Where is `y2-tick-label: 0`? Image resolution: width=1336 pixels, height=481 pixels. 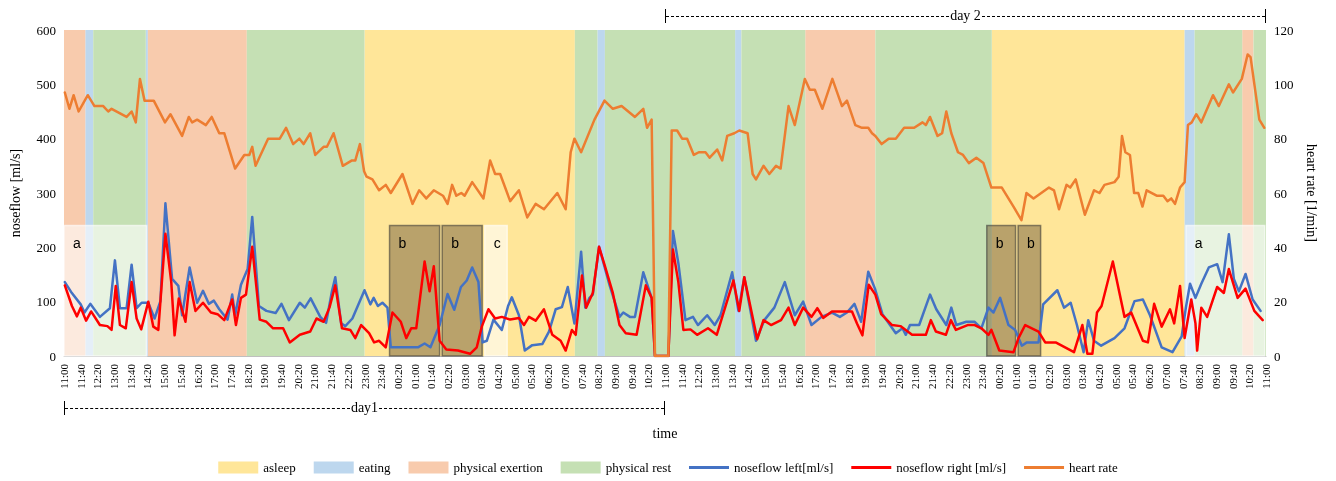 y2-tick-label: 0 is located at coordinates (1277, 356).